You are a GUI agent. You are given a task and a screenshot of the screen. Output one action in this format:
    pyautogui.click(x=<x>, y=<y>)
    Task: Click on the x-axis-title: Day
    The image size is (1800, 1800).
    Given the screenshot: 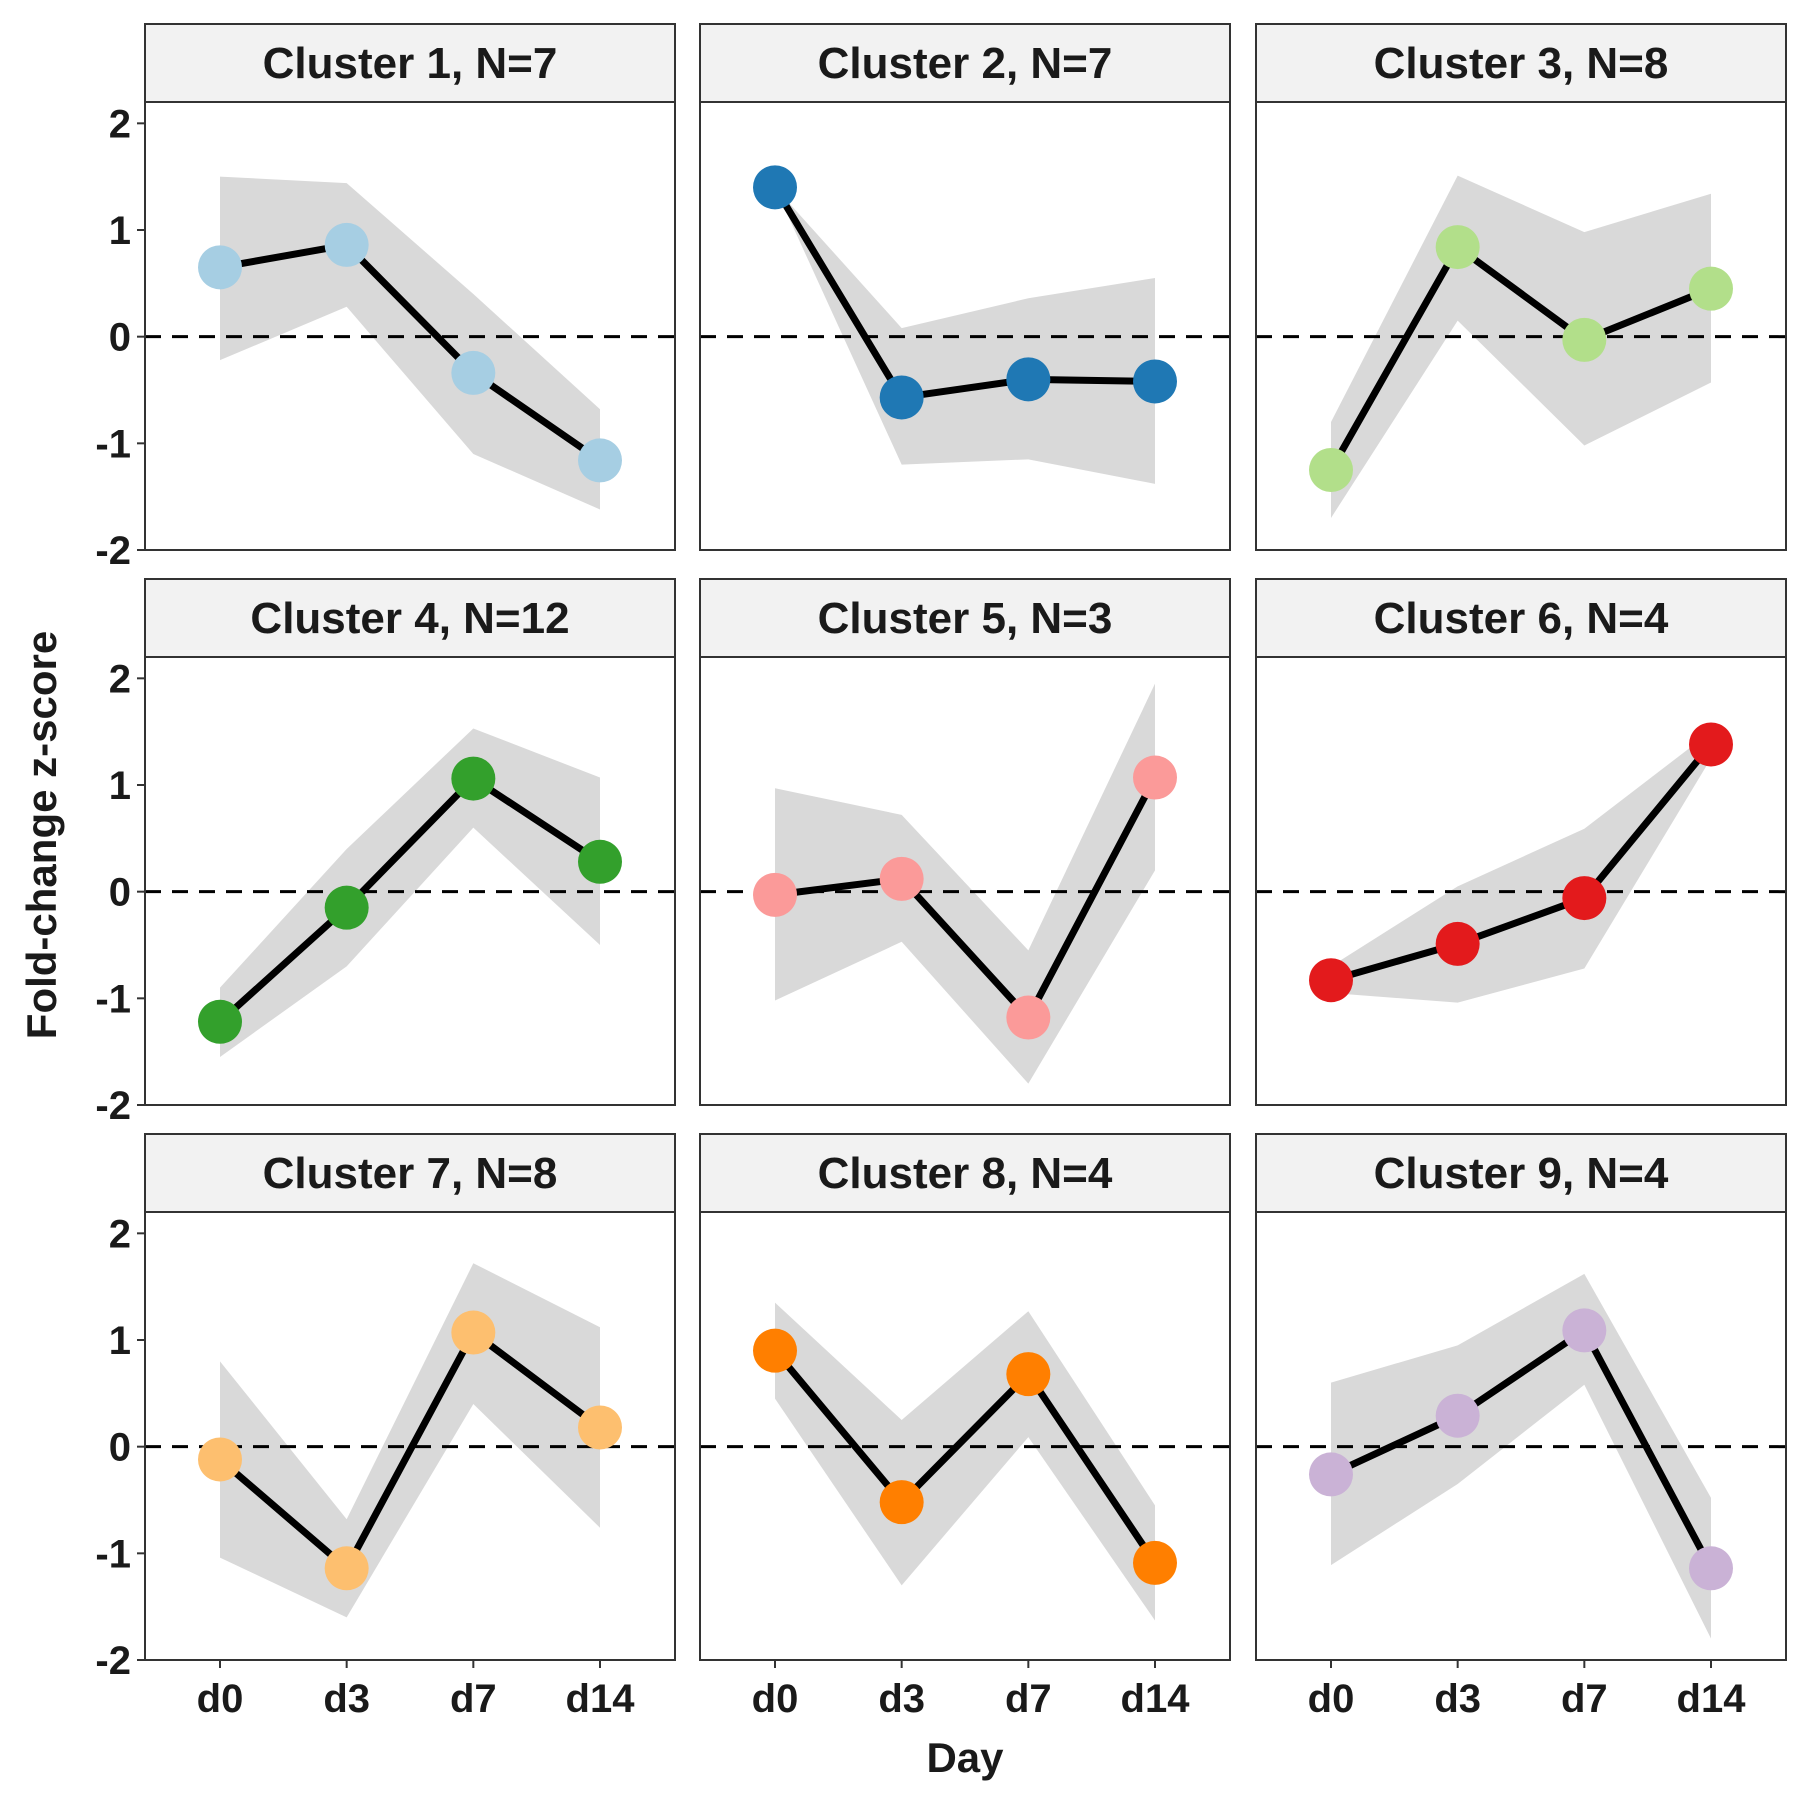 What is the action you would take?
    pyautogui.click(x=965, y=1757)
    